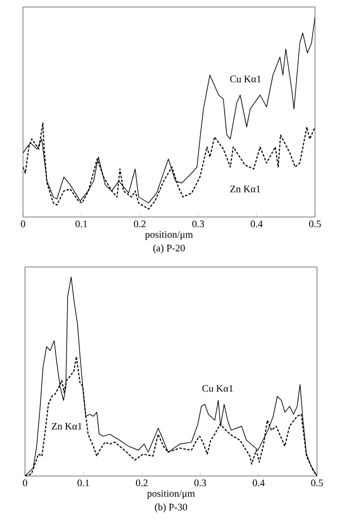 The height and width of the screenshot is (530, 339). What do you see at coordinates (169, 249) in the screenshot?
I see `text: (a) P-20` at bounding box center [169, 249].